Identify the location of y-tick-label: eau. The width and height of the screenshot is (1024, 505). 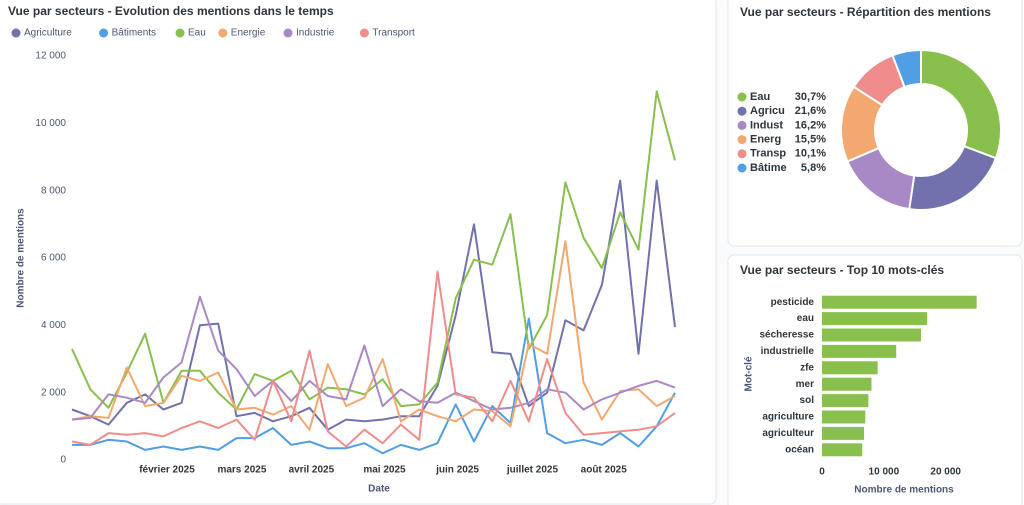
(805, 318).